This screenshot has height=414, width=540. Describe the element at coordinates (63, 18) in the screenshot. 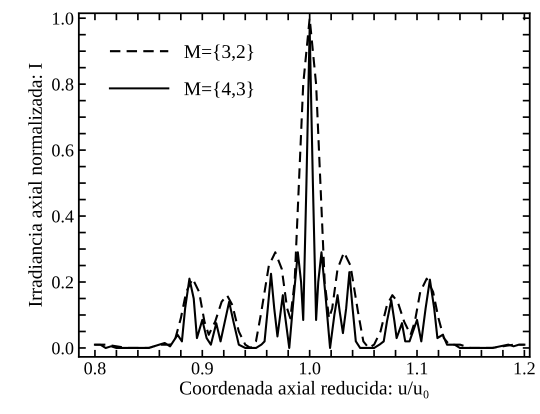

I see `y-tick-label: 1.0` at that location.